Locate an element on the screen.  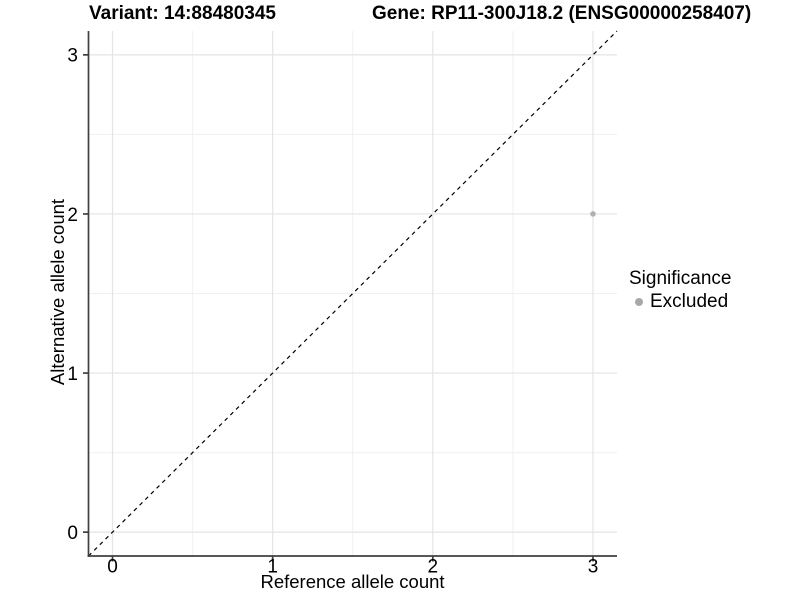
legend-item-excluded: Excluded is located at coordinates (680, 302).